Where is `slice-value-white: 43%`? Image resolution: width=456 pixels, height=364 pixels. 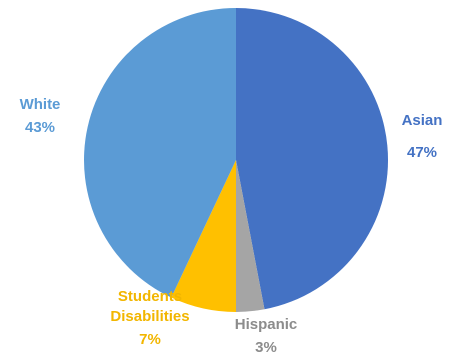 slice-value-white: 43% is located at coordinates (40, 127).